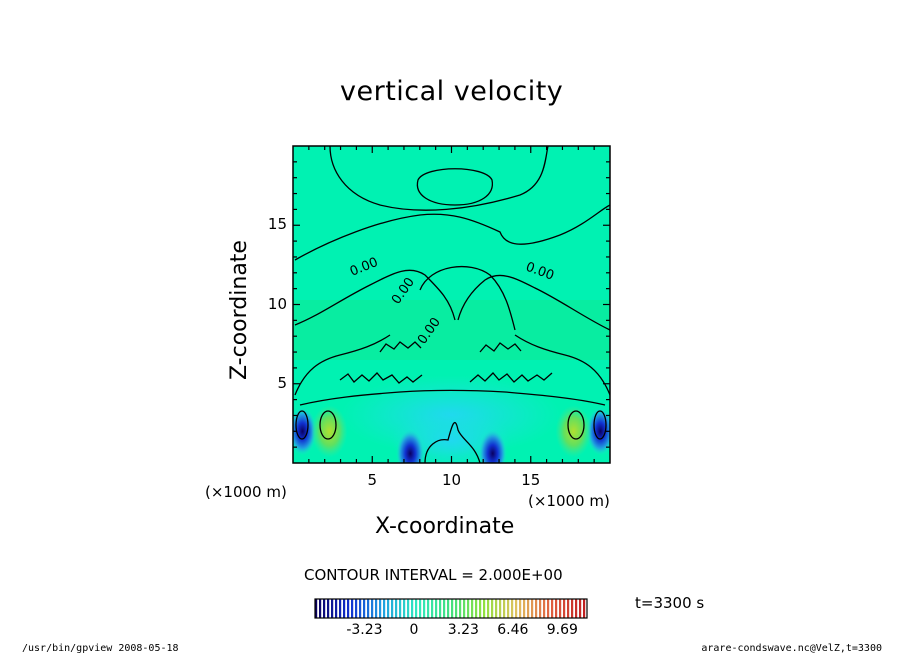 The width and height of the screenshot is (904, 654). What do you see at coordinates (282, 382) in the screenshot?
I see `y-tick-label: 5` at bounding box center [282, 382].